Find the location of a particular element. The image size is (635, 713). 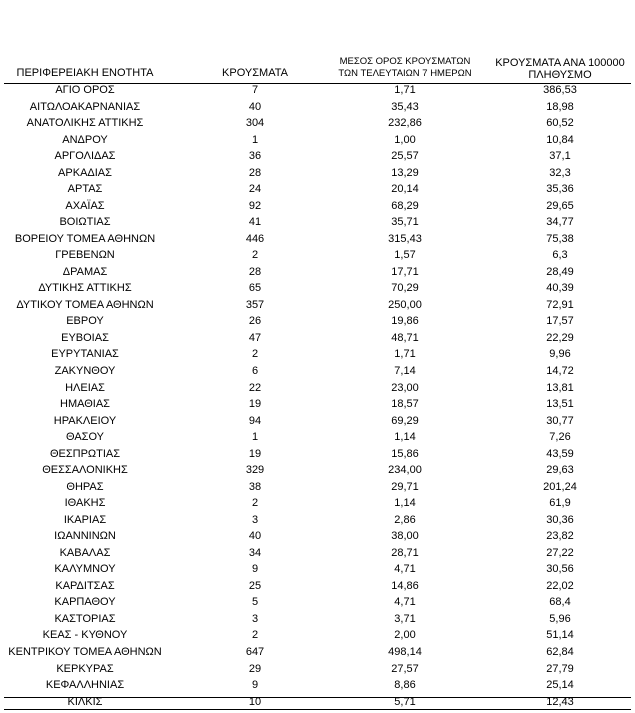

cell-value: 2 is located at coordinates (255, 503).